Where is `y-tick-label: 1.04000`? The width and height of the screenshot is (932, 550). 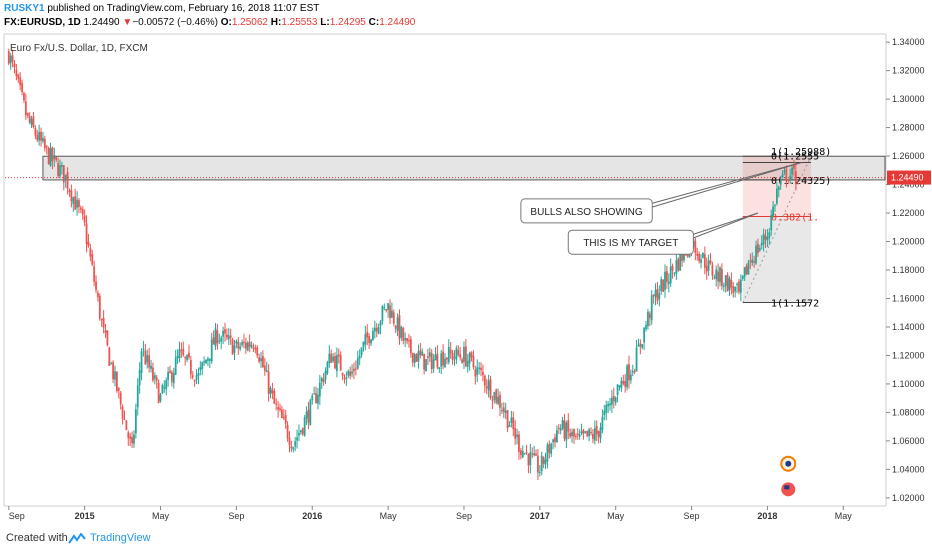 y-tick-label: 1.04000 is located at coordinates (908, 469).